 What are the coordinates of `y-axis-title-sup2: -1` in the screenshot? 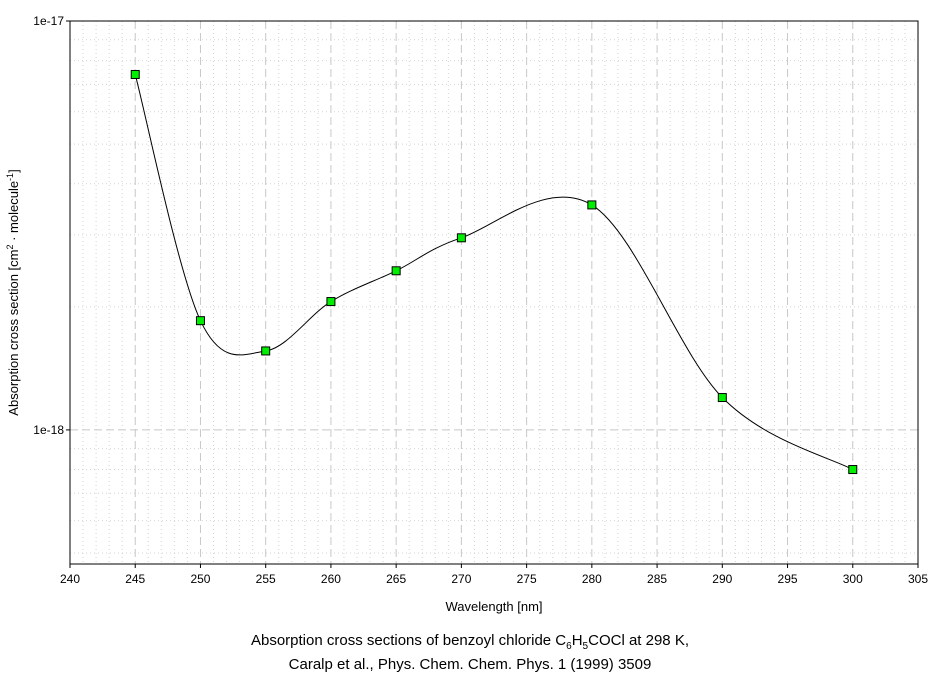 It's located at (10, 177).